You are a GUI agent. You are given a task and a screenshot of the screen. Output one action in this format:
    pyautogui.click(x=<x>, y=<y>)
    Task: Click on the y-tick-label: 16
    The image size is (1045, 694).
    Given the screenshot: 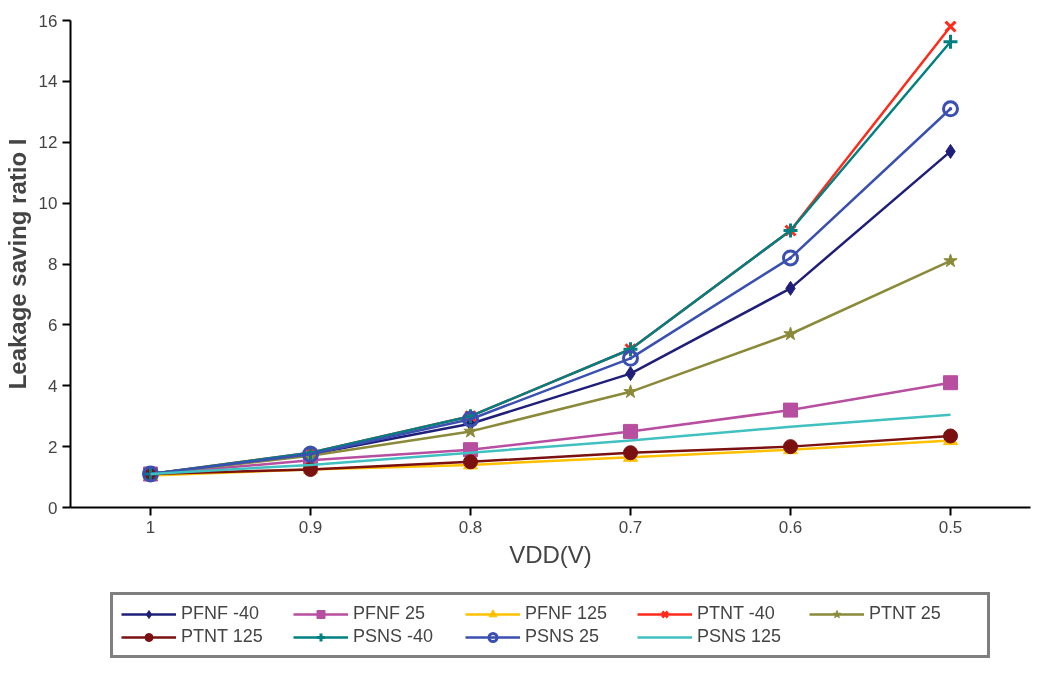 What is the action you would take?
    pyautogui.click(x=48, y=21)
    